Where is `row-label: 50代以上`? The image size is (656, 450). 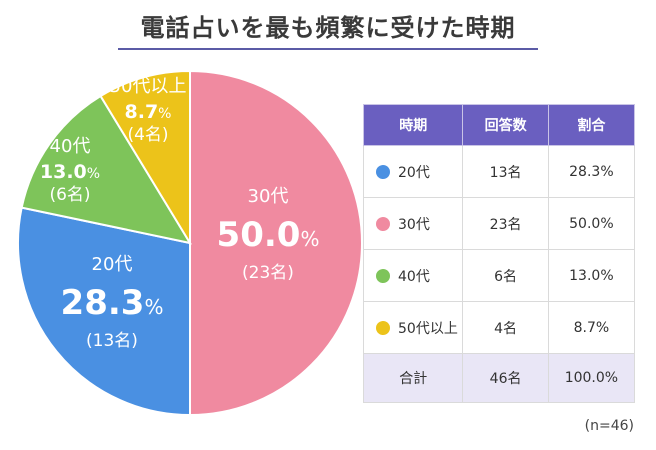 row-label: 50代以上 is located at coordinates (413, 327).